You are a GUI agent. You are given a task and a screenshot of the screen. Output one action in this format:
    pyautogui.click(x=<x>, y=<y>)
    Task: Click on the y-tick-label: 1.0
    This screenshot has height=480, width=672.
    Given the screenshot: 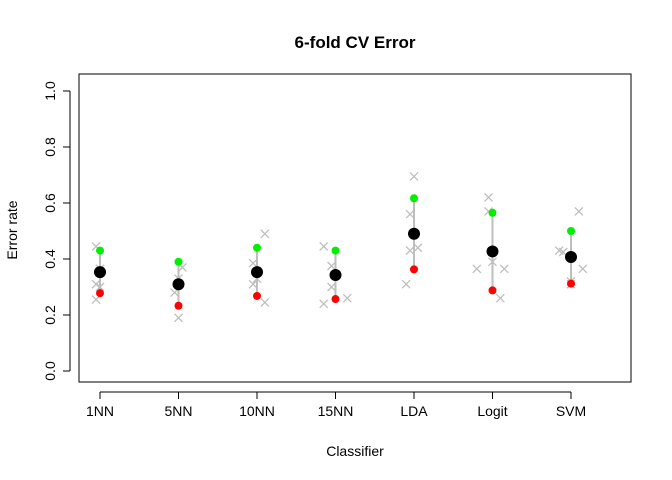 What is the action you would take?
    pyautogui.click(x=50, y=91)
    